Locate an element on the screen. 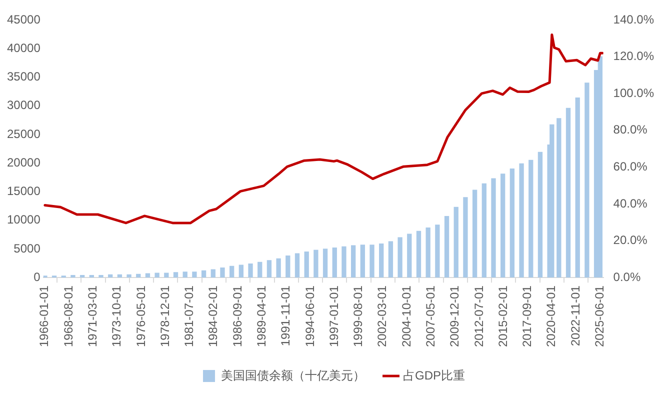 The height and width of the screenshot is (398, 672). x-tick-label: 1989-04-01 is located at coordinates (261, 316).